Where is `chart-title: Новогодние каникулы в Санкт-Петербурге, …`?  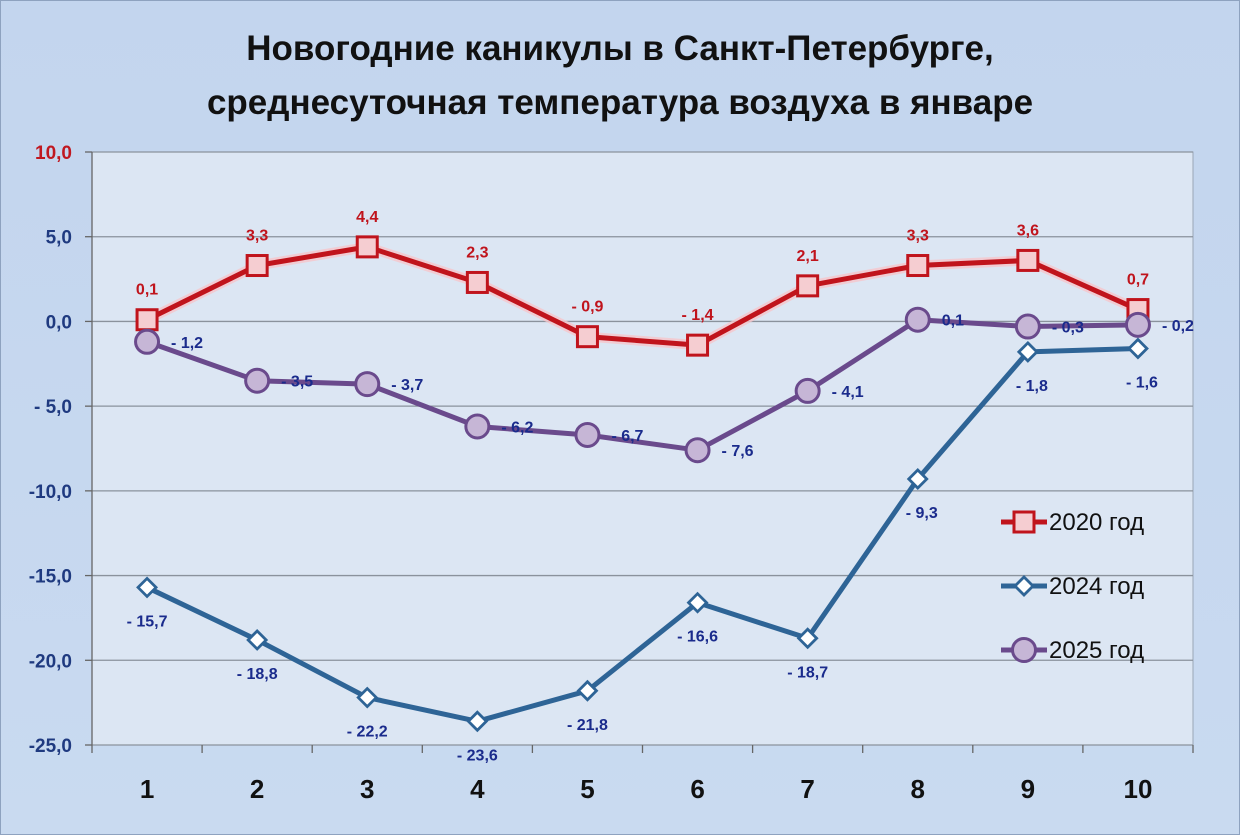
chart-title: Новогодние каникулы в Санкт-Петербурге, … is located at coordinates (620, 76).